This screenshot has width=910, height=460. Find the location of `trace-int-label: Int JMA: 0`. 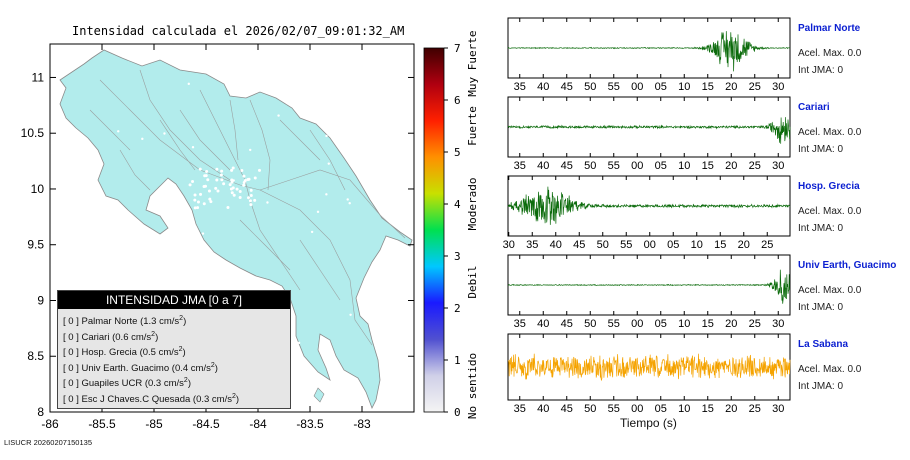

trace-int-label: Int JMA: 0 is located at coordinates (821, 228).